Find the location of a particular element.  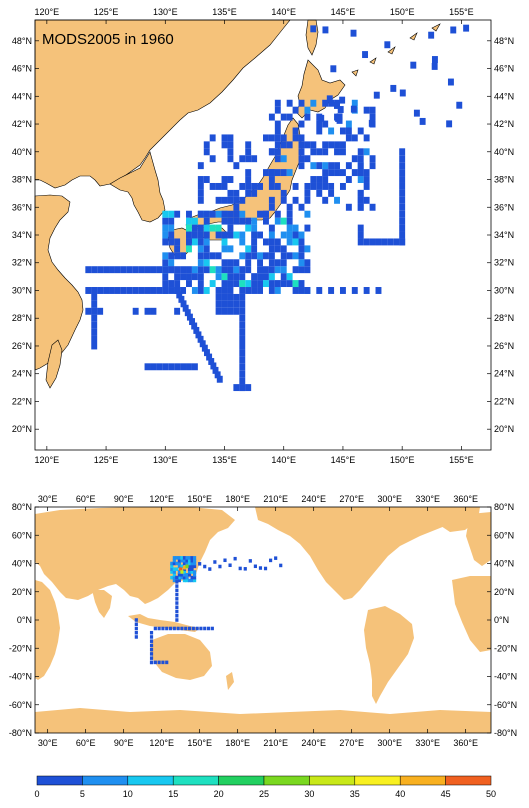

top-lat-label-left: 22°N is located at coordinates (22, 401).